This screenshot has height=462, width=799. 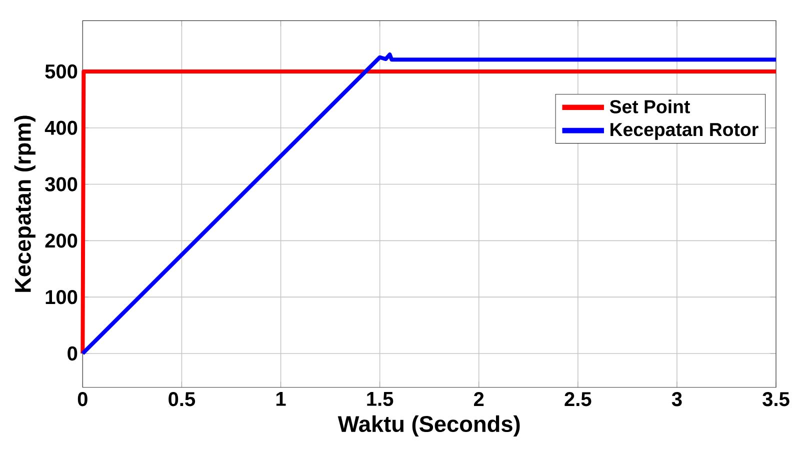 What do you see at coordinates (61, 241) in the screenshot?
I see `y-tick-label: 200` at bounding box center [61, 241].